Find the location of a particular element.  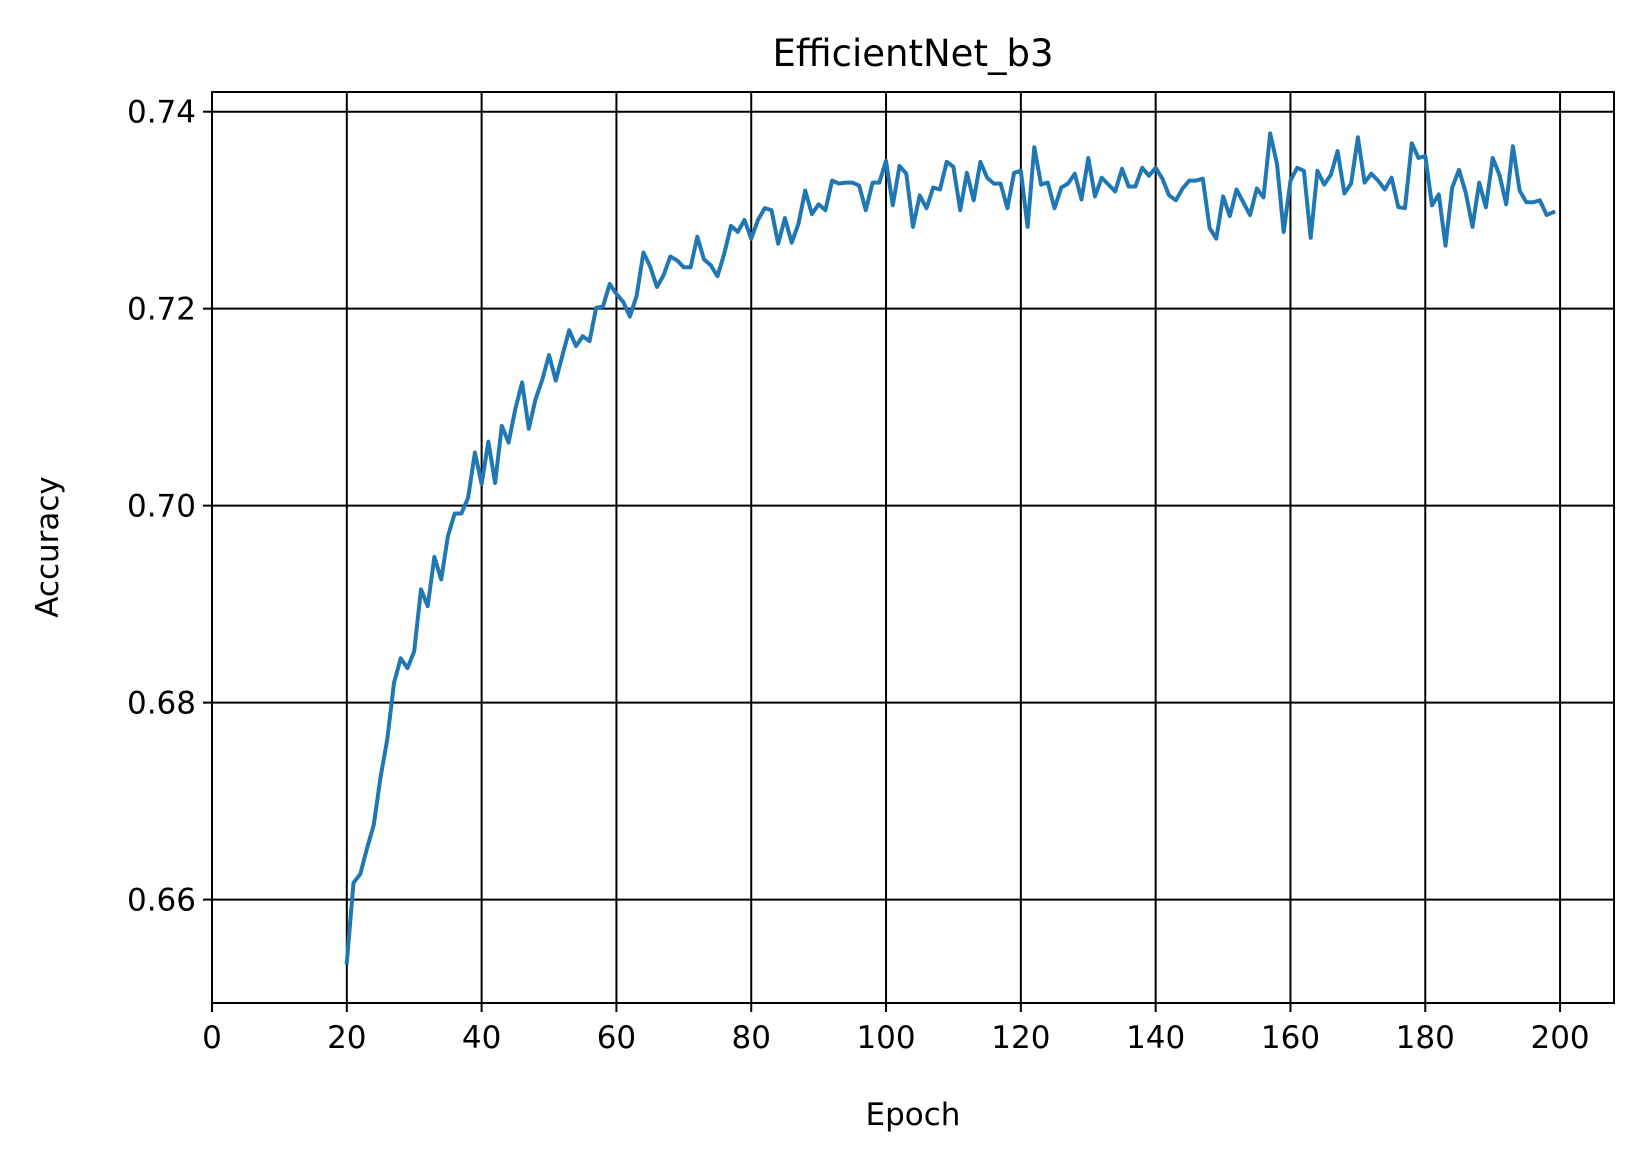

y-tick-label: 0.66 is located at coordinates (161, 901).